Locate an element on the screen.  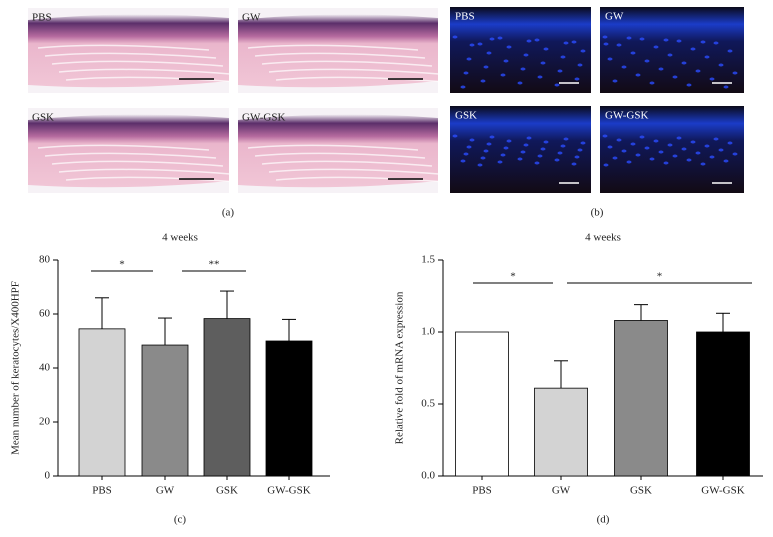
image-label: GSK is located at coordinates (43, 118).